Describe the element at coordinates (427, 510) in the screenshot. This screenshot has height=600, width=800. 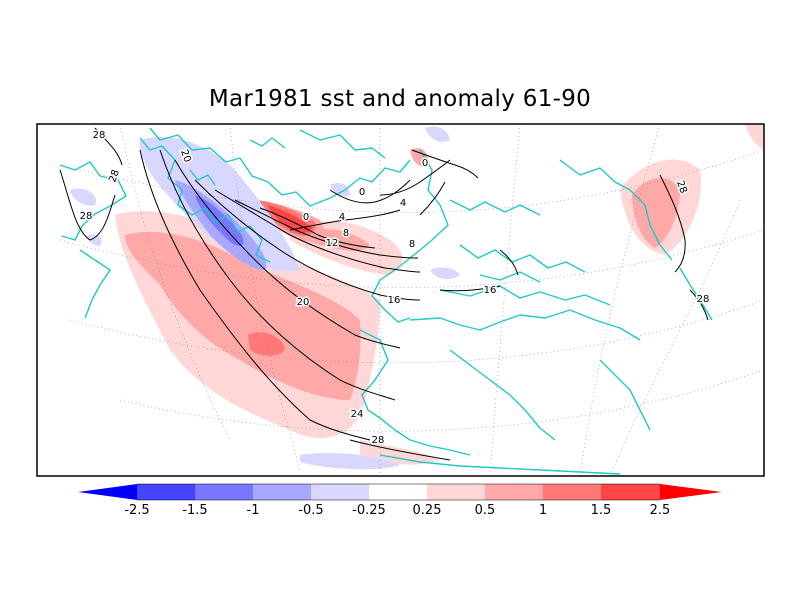
I see `colorbar-label: 0.25` at that location.